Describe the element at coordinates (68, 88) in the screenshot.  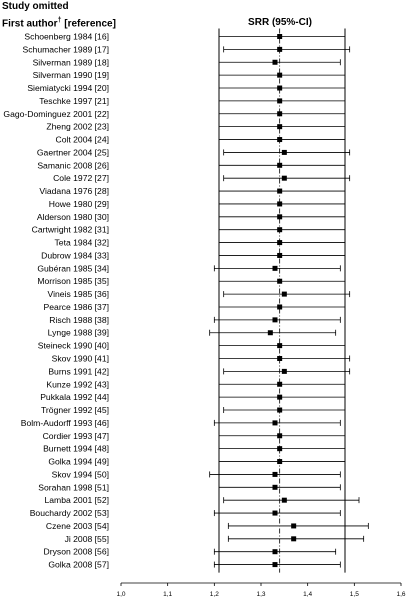
I see `study-label: Siemiatycki 1994 [20]` at that location.